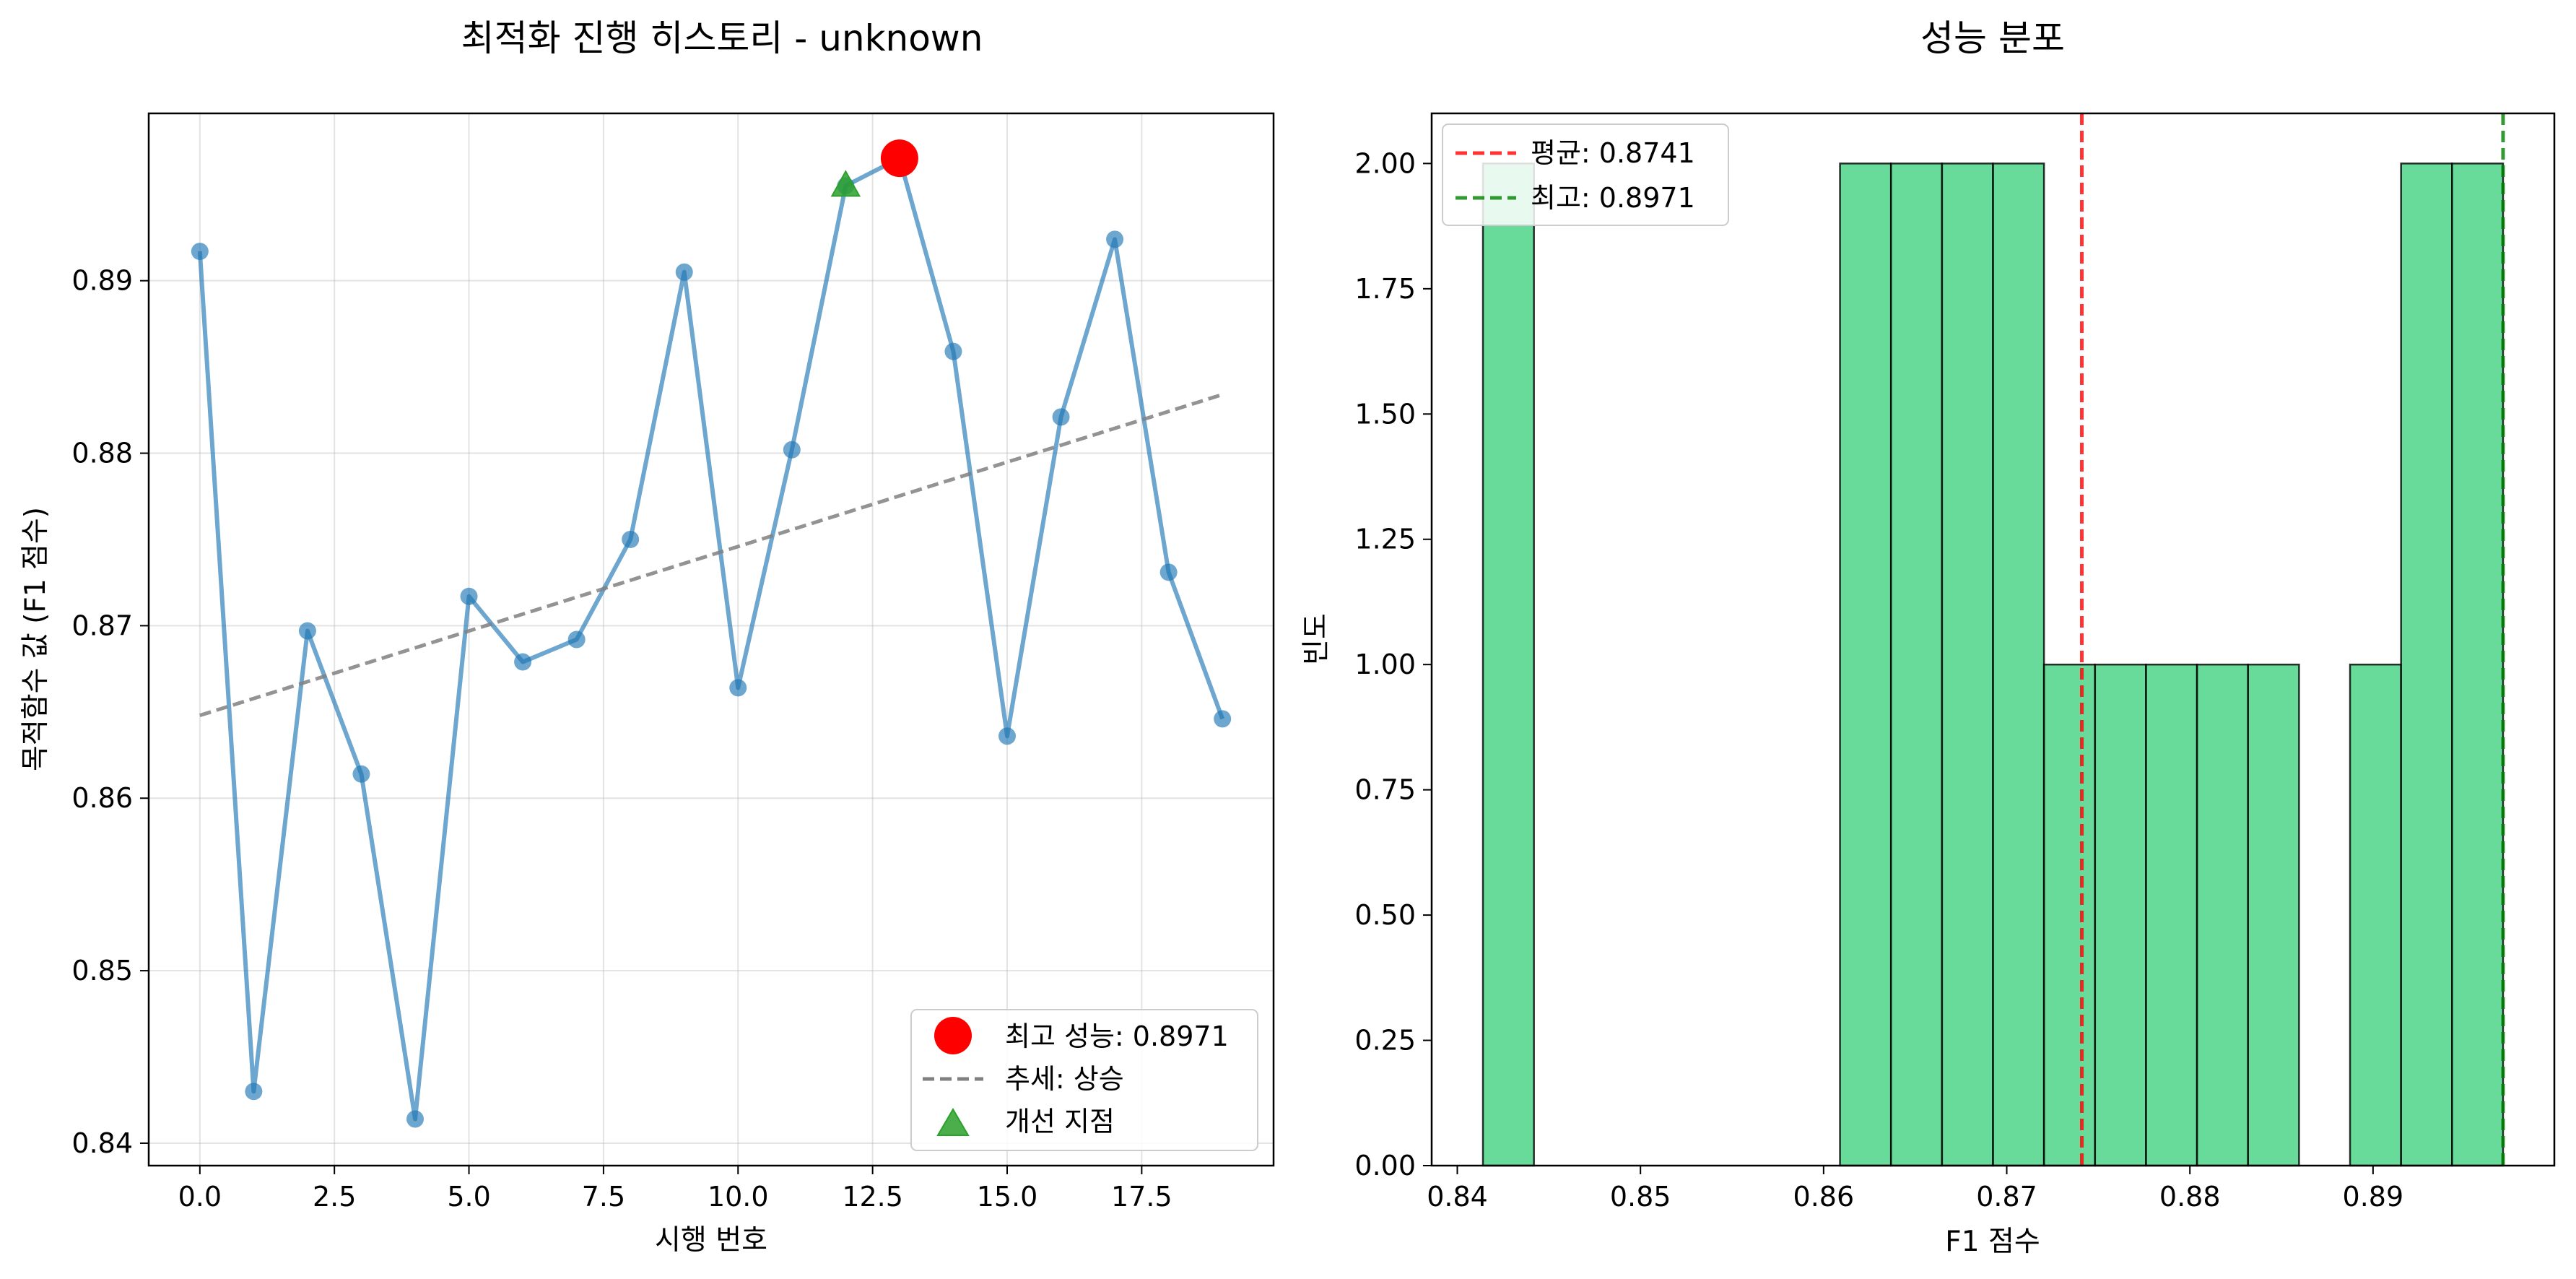  I want to click on legend-best-label: 최고 성능: 0.8971, so click(1117, 1036).